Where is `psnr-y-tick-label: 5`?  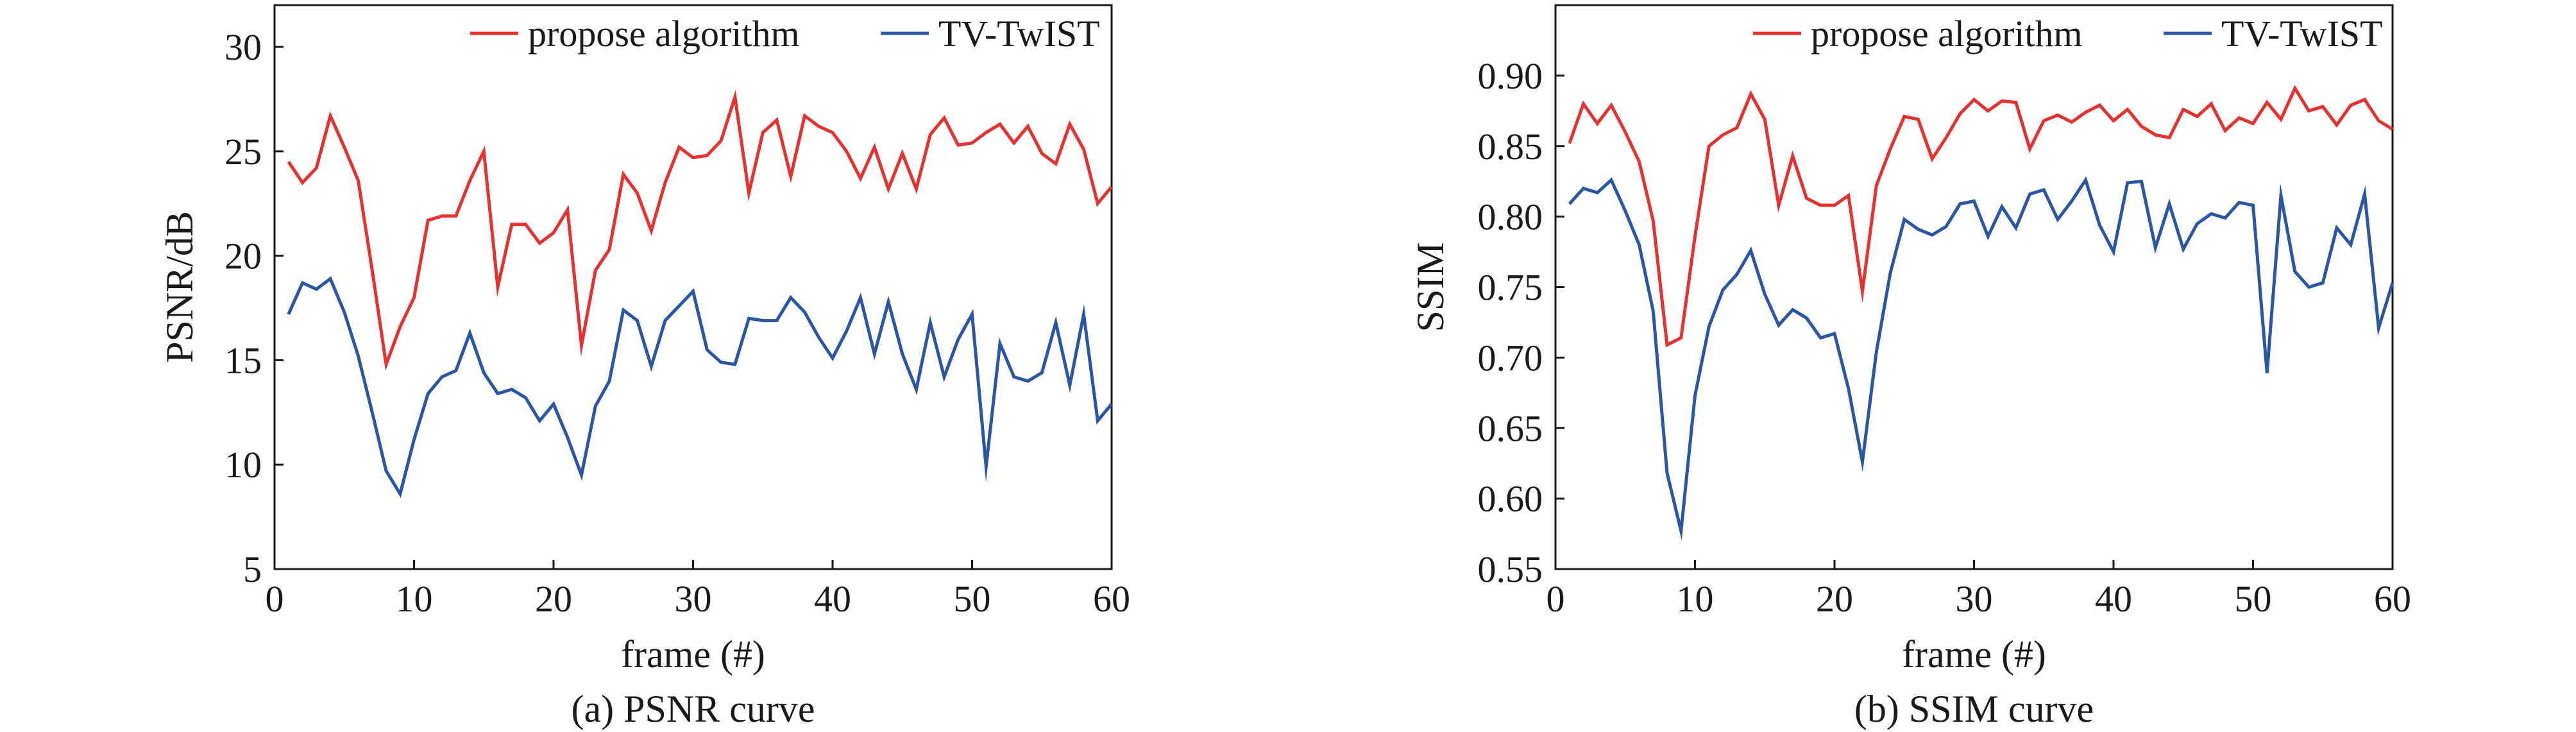 psnr-y-tick-label: 5 is located at coordinates (252, 569).